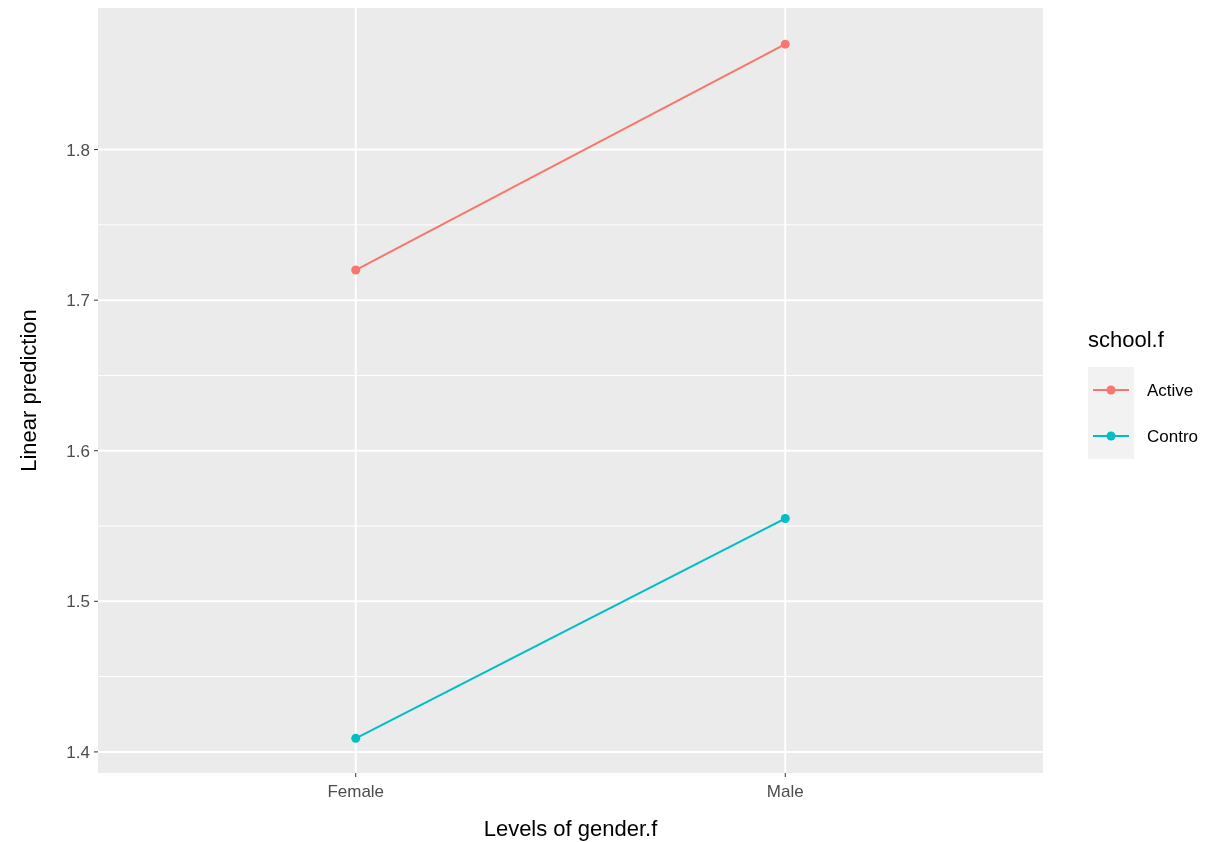  I want to click on x-axis-title: Levels of gender.f, so click(571, 828).